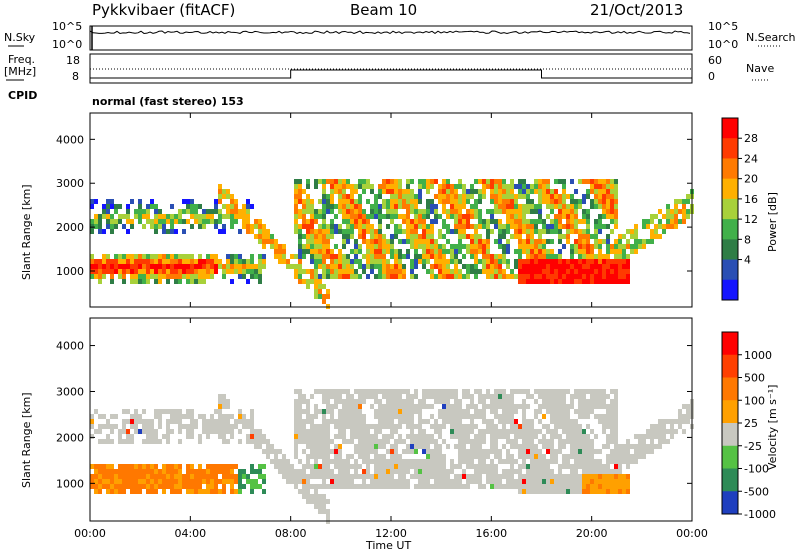 This screenshot has width=800, height=554. Describe the element at coordinates (754, 400) in the screenshot. I see `velocity-colorbar-tick-label: 100` at that location.